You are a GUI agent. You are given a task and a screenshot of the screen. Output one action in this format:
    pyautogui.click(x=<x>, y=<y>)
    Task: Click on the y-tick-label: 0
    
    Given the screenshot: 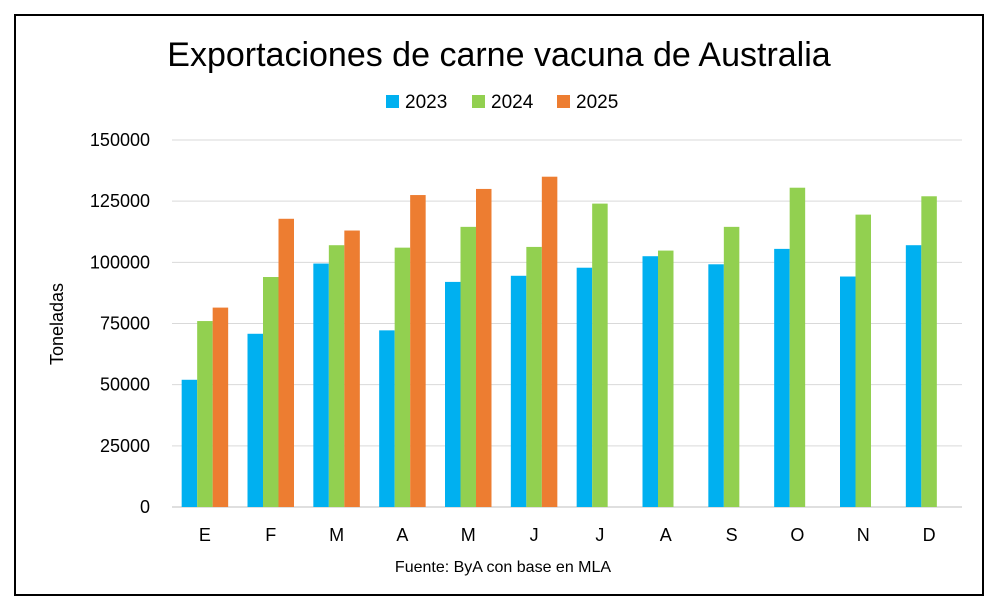 What is the action you would take?
    pyautogui.click(x=145, y=507)
    